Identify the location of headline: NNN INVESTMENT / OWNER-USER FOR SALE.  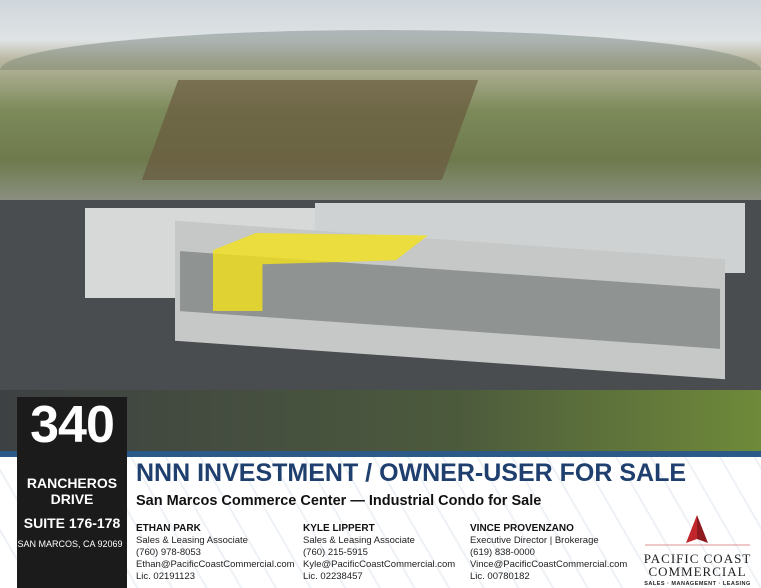
(411, 473).